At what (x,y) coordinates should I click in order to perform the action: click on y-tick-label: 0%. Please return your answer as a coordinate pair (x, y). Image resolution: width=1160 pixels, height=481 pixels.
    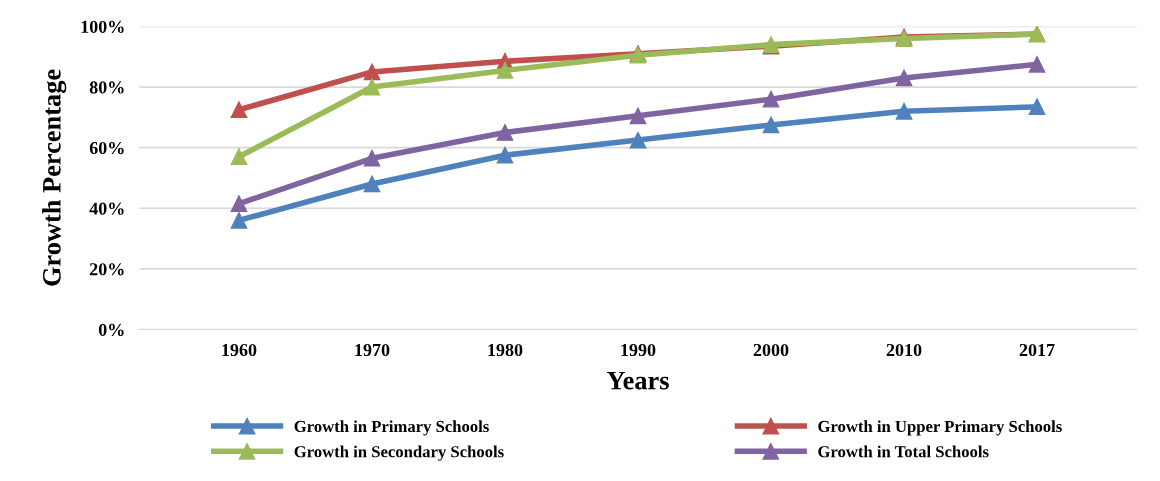
    Looking at the image, I should click on (111, 329).